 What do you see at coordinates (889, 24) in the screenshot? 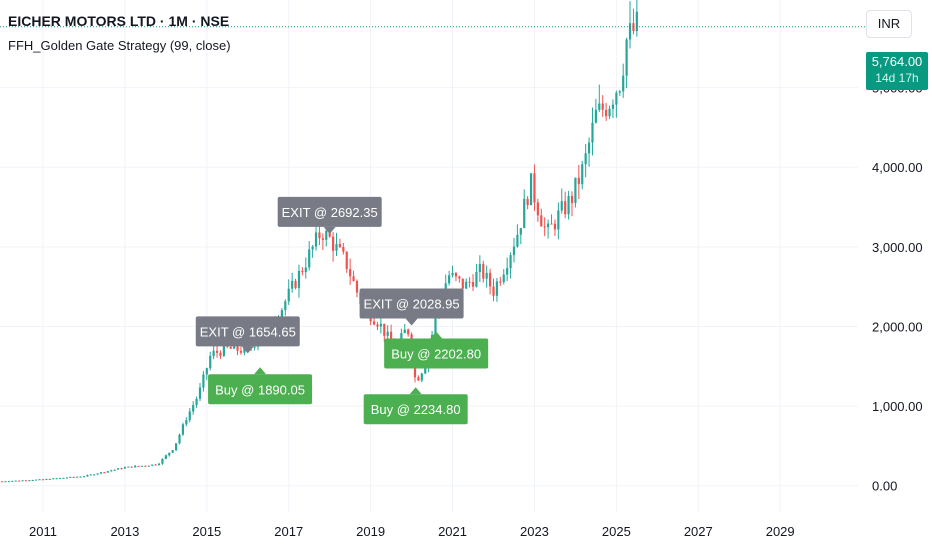
I see `currency-button: INR` at bounding box center [889, 24].